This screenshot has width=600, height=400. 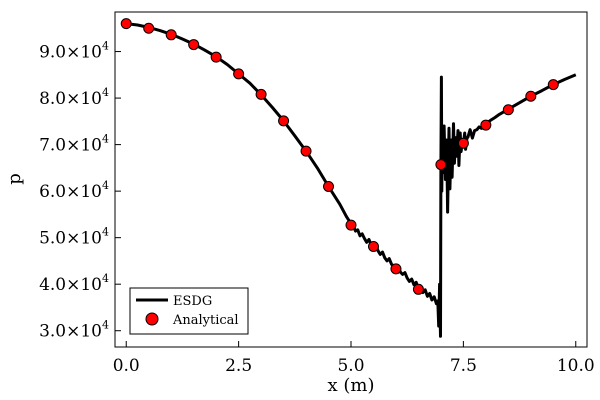 What do you see at coordinates (351, 385) in the screenshot?
I see `x-axis-label: x (m)` at bounding box center [351, 385].